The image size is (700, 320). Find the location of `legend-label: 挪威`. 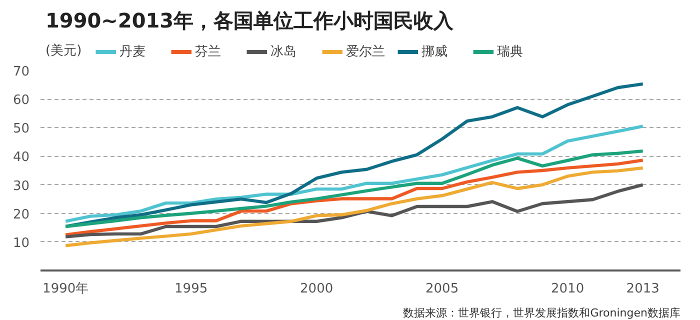

legend-label: 挪威 is located at coordinates (435, 52).